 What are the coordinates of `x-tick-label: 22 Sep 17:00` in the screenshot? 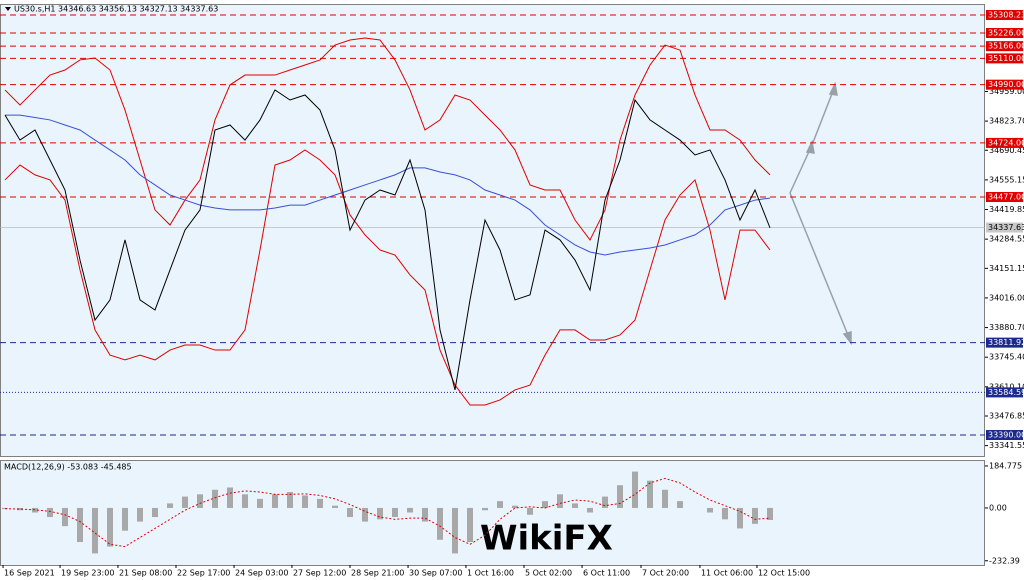 It's located at (203, 573).